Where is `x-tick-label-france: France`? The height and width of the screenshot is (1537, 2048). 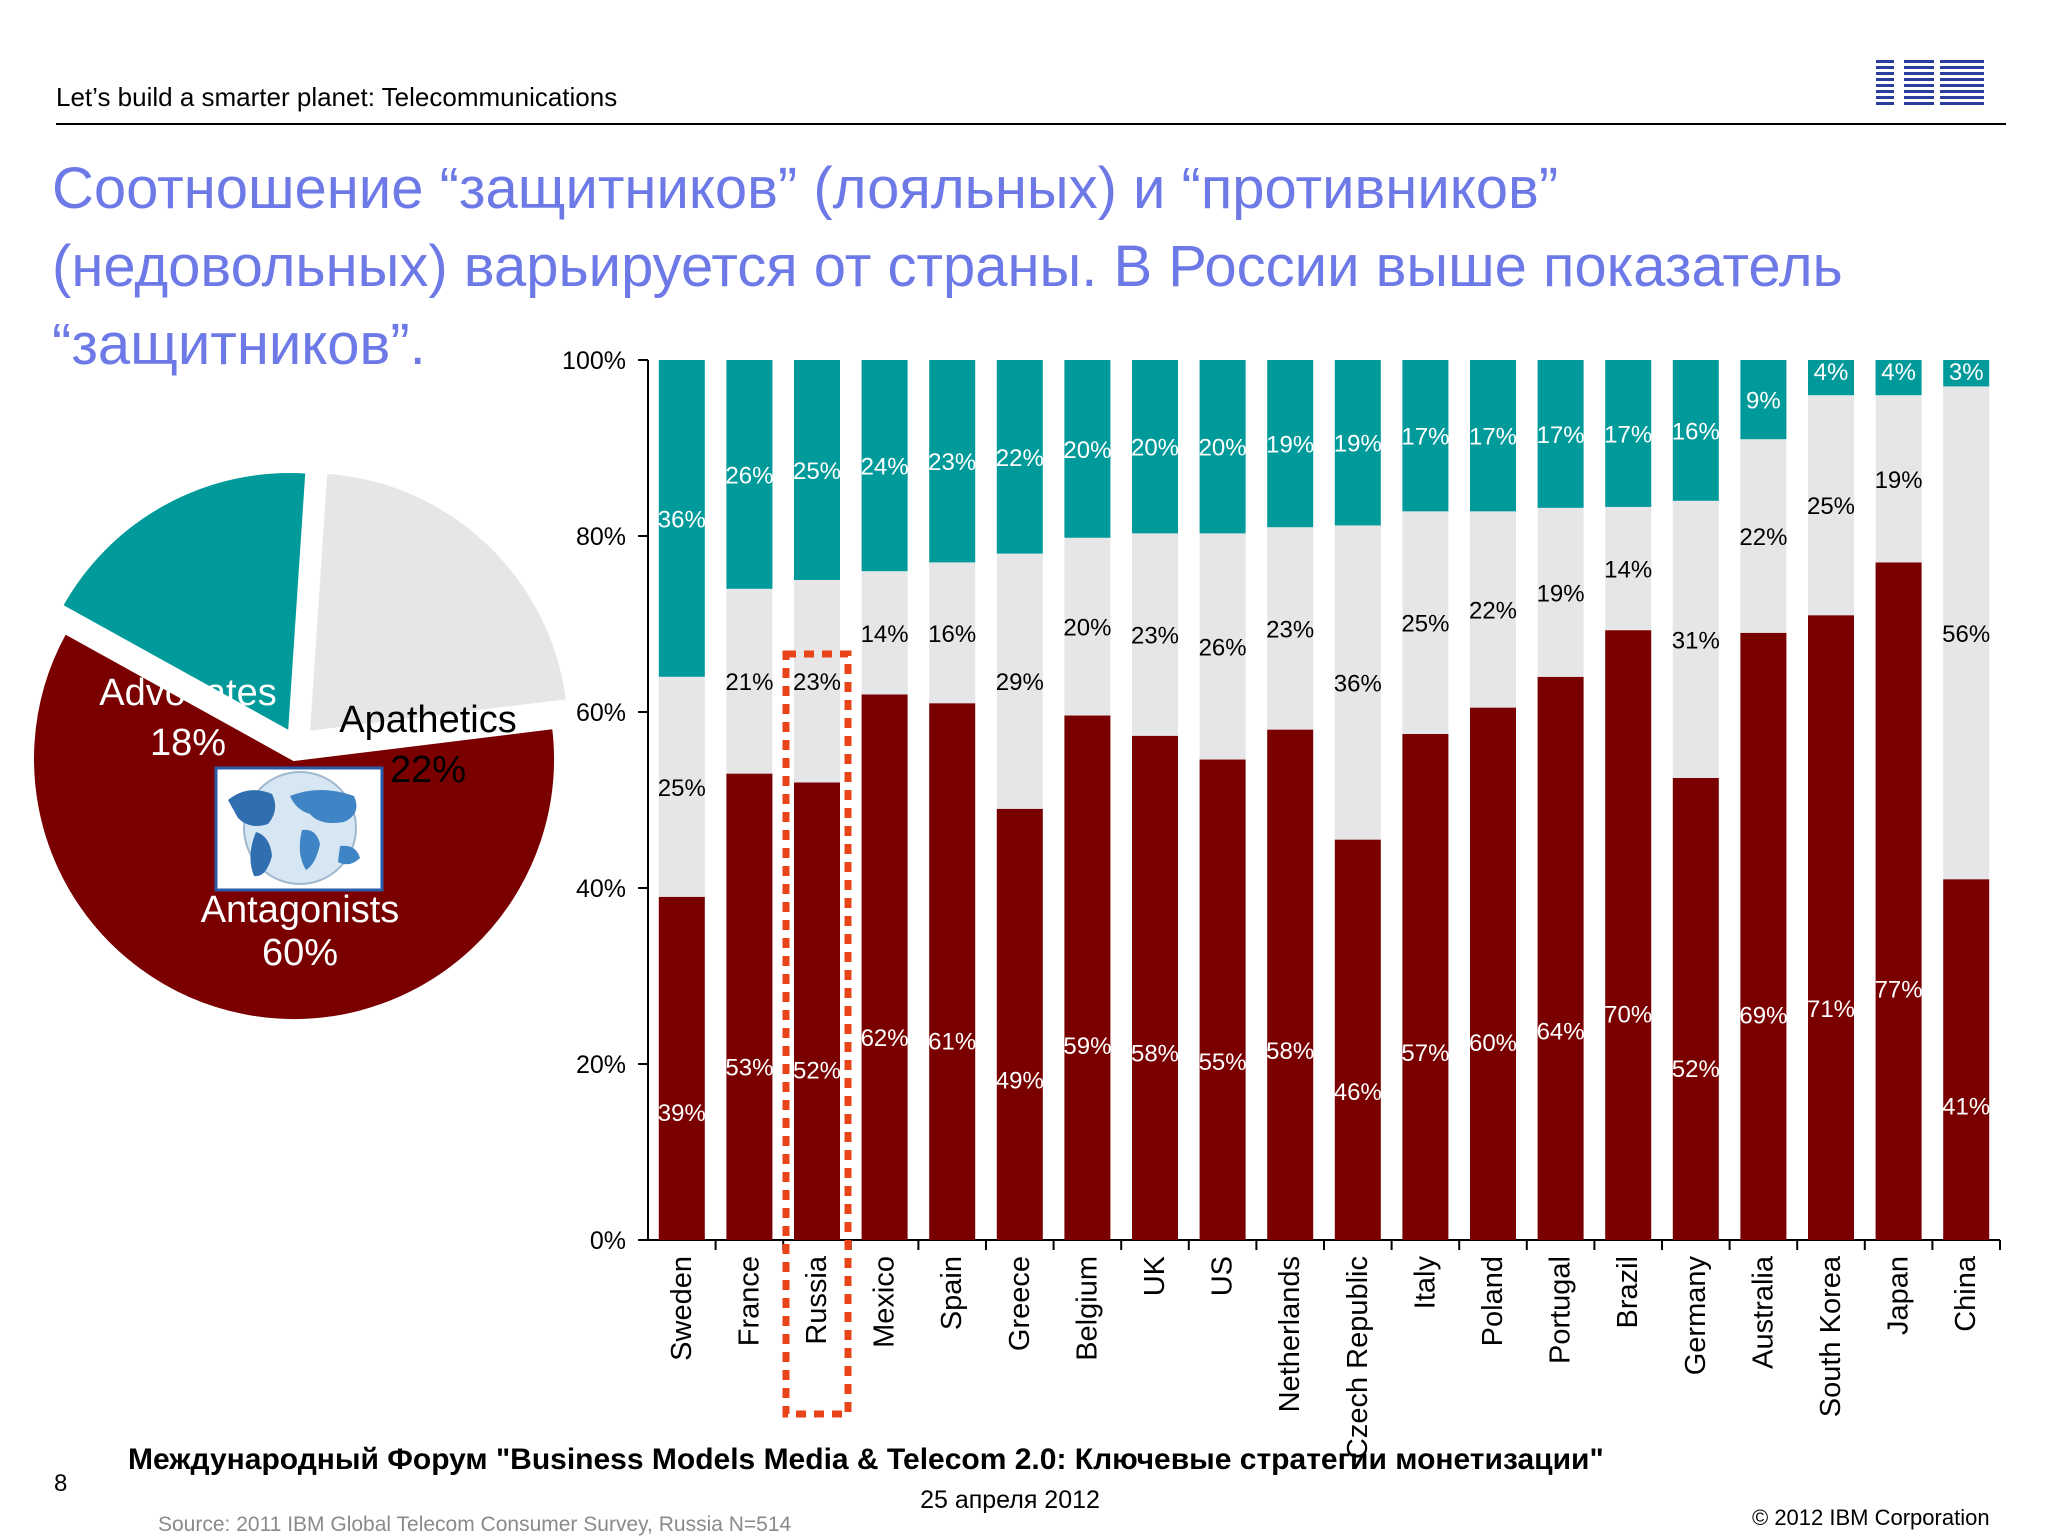
x-tick-label-france: France is located at coordinates (749, 1301).